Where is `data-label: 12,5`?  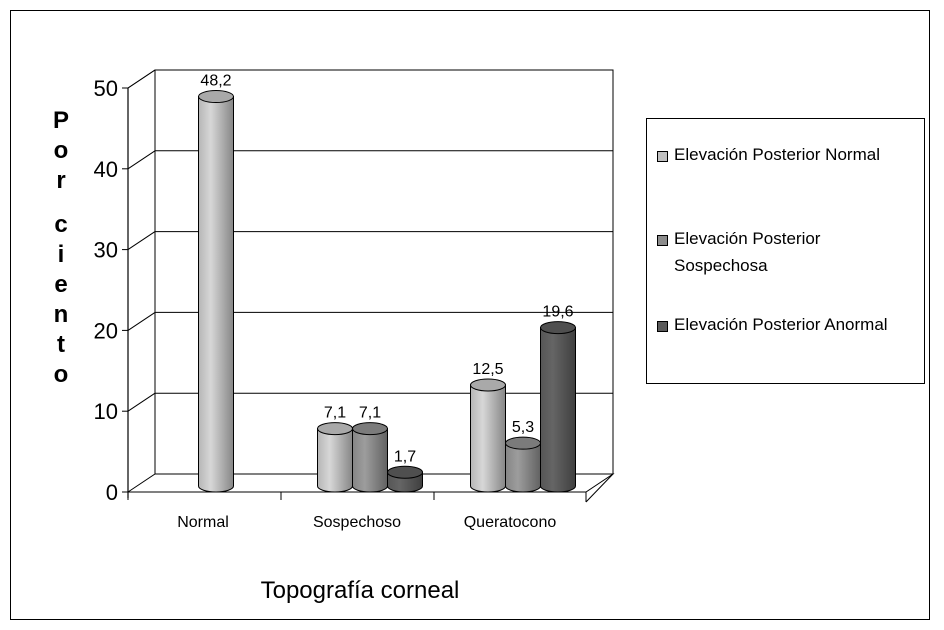
data-label: 12,5 is located at coordinates (487, 369).